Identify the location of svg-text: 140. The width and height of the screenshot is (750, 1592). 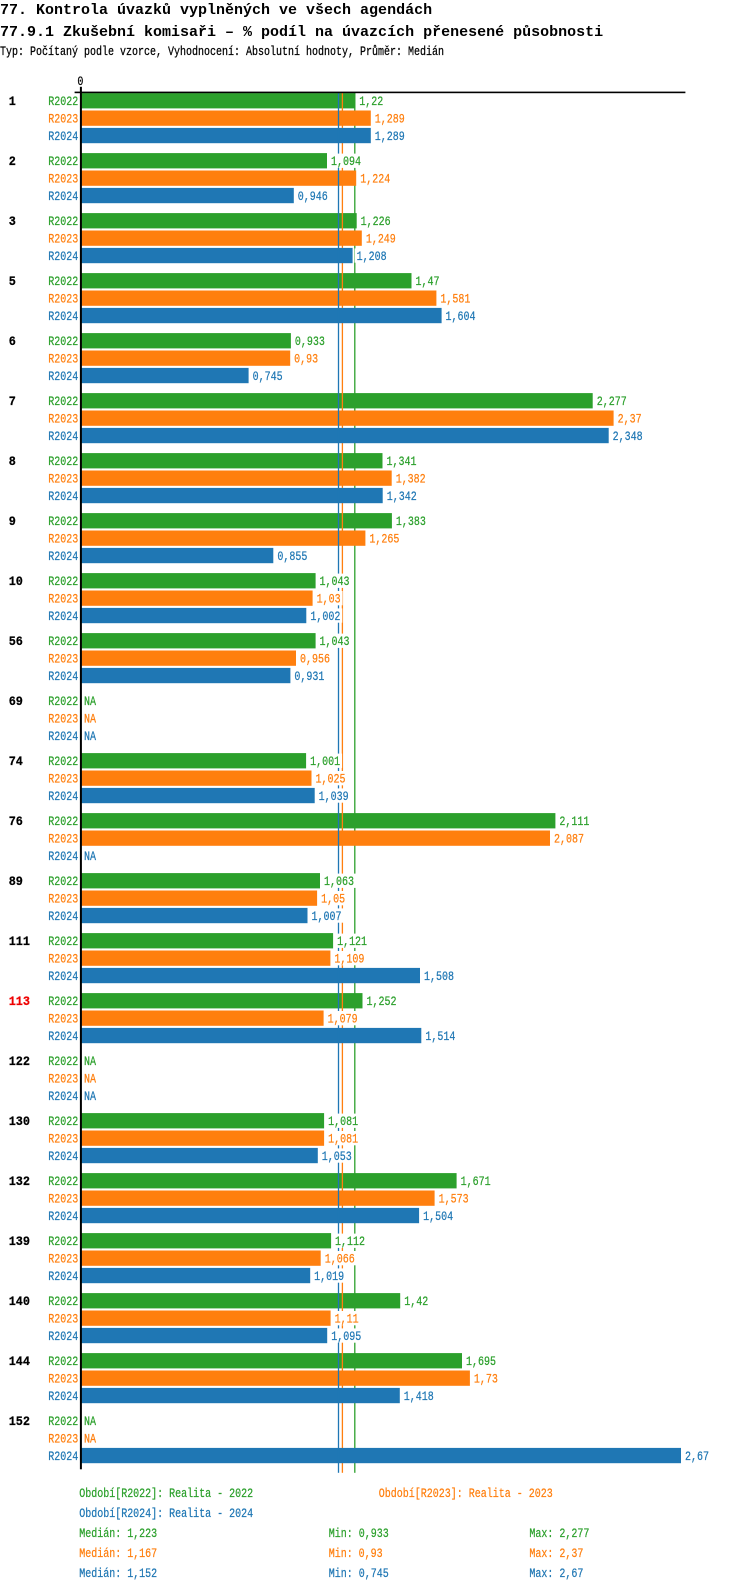
(19, 1301).